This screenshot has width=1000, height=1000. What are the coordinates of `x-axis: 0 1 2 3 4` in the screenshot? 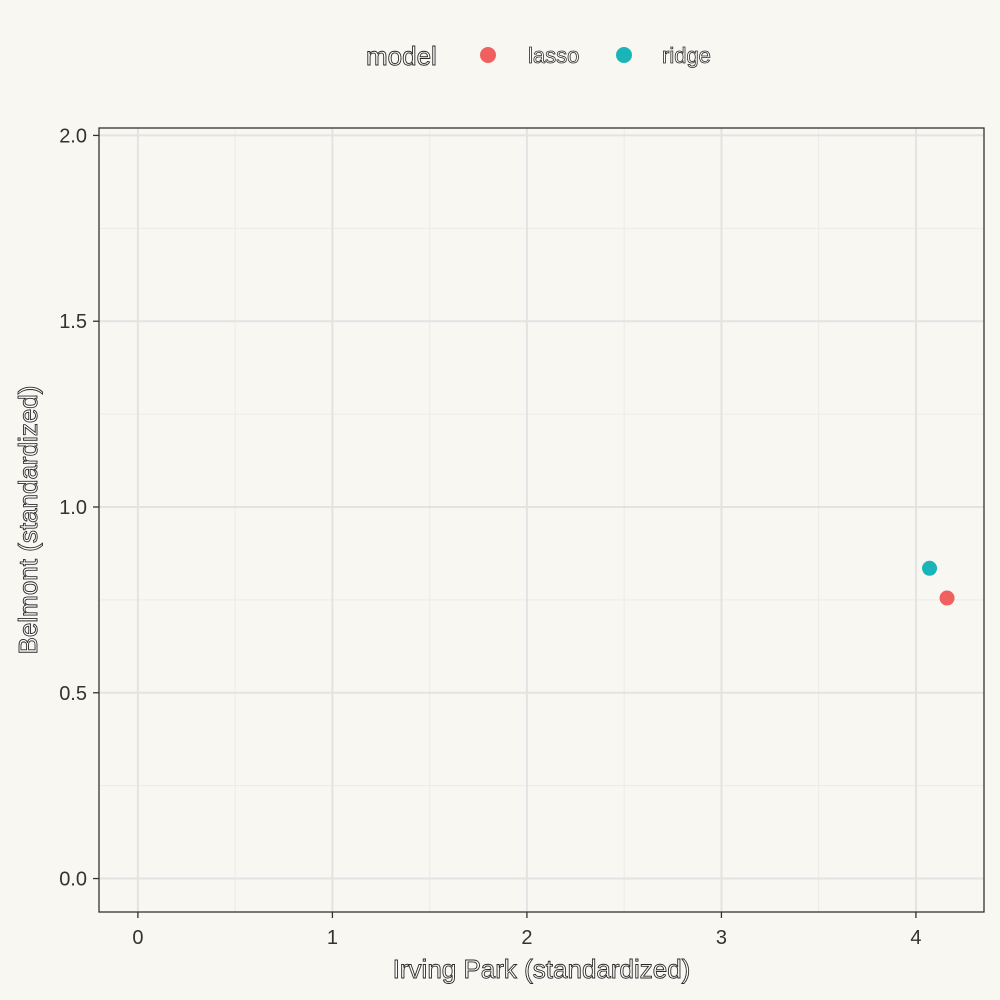 It's located at (526, 930).